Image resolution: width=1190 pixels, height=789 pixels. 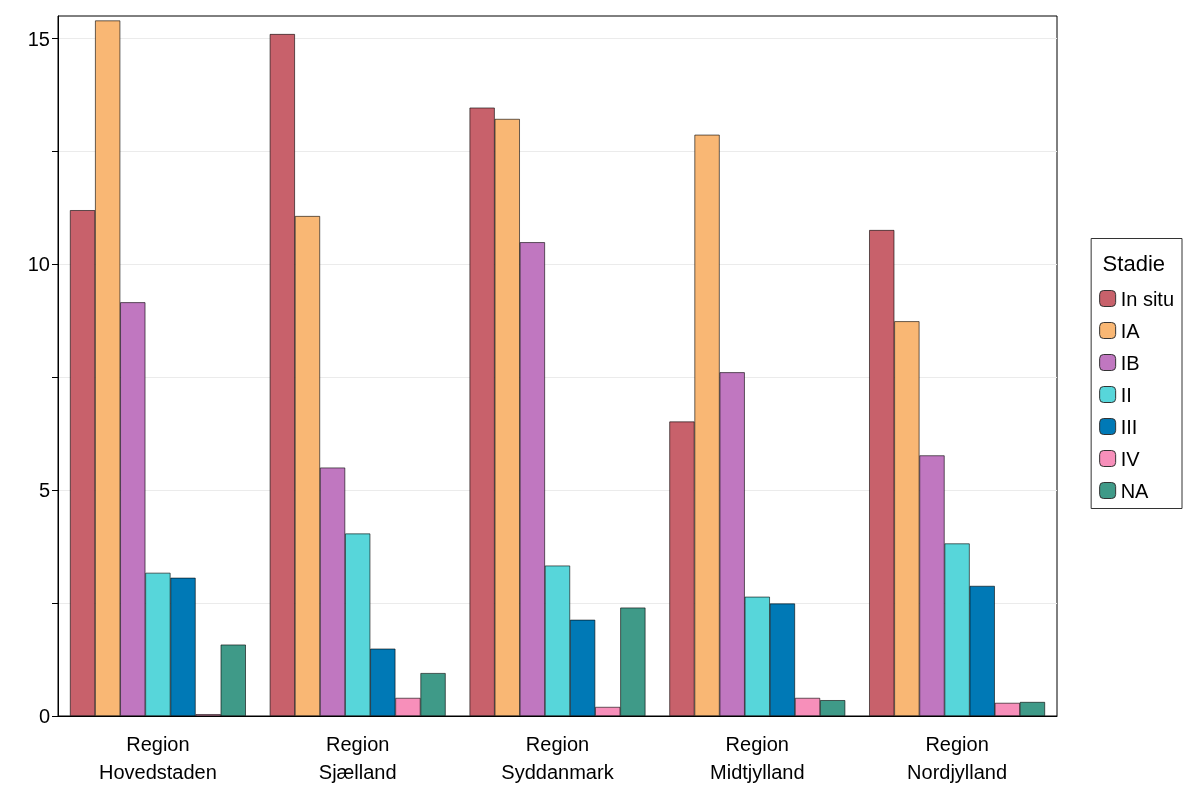 What do you see at coordinates (1126, 394) in the screenshot?
I see `legend-label: II` at bounding box center [1126, 394].